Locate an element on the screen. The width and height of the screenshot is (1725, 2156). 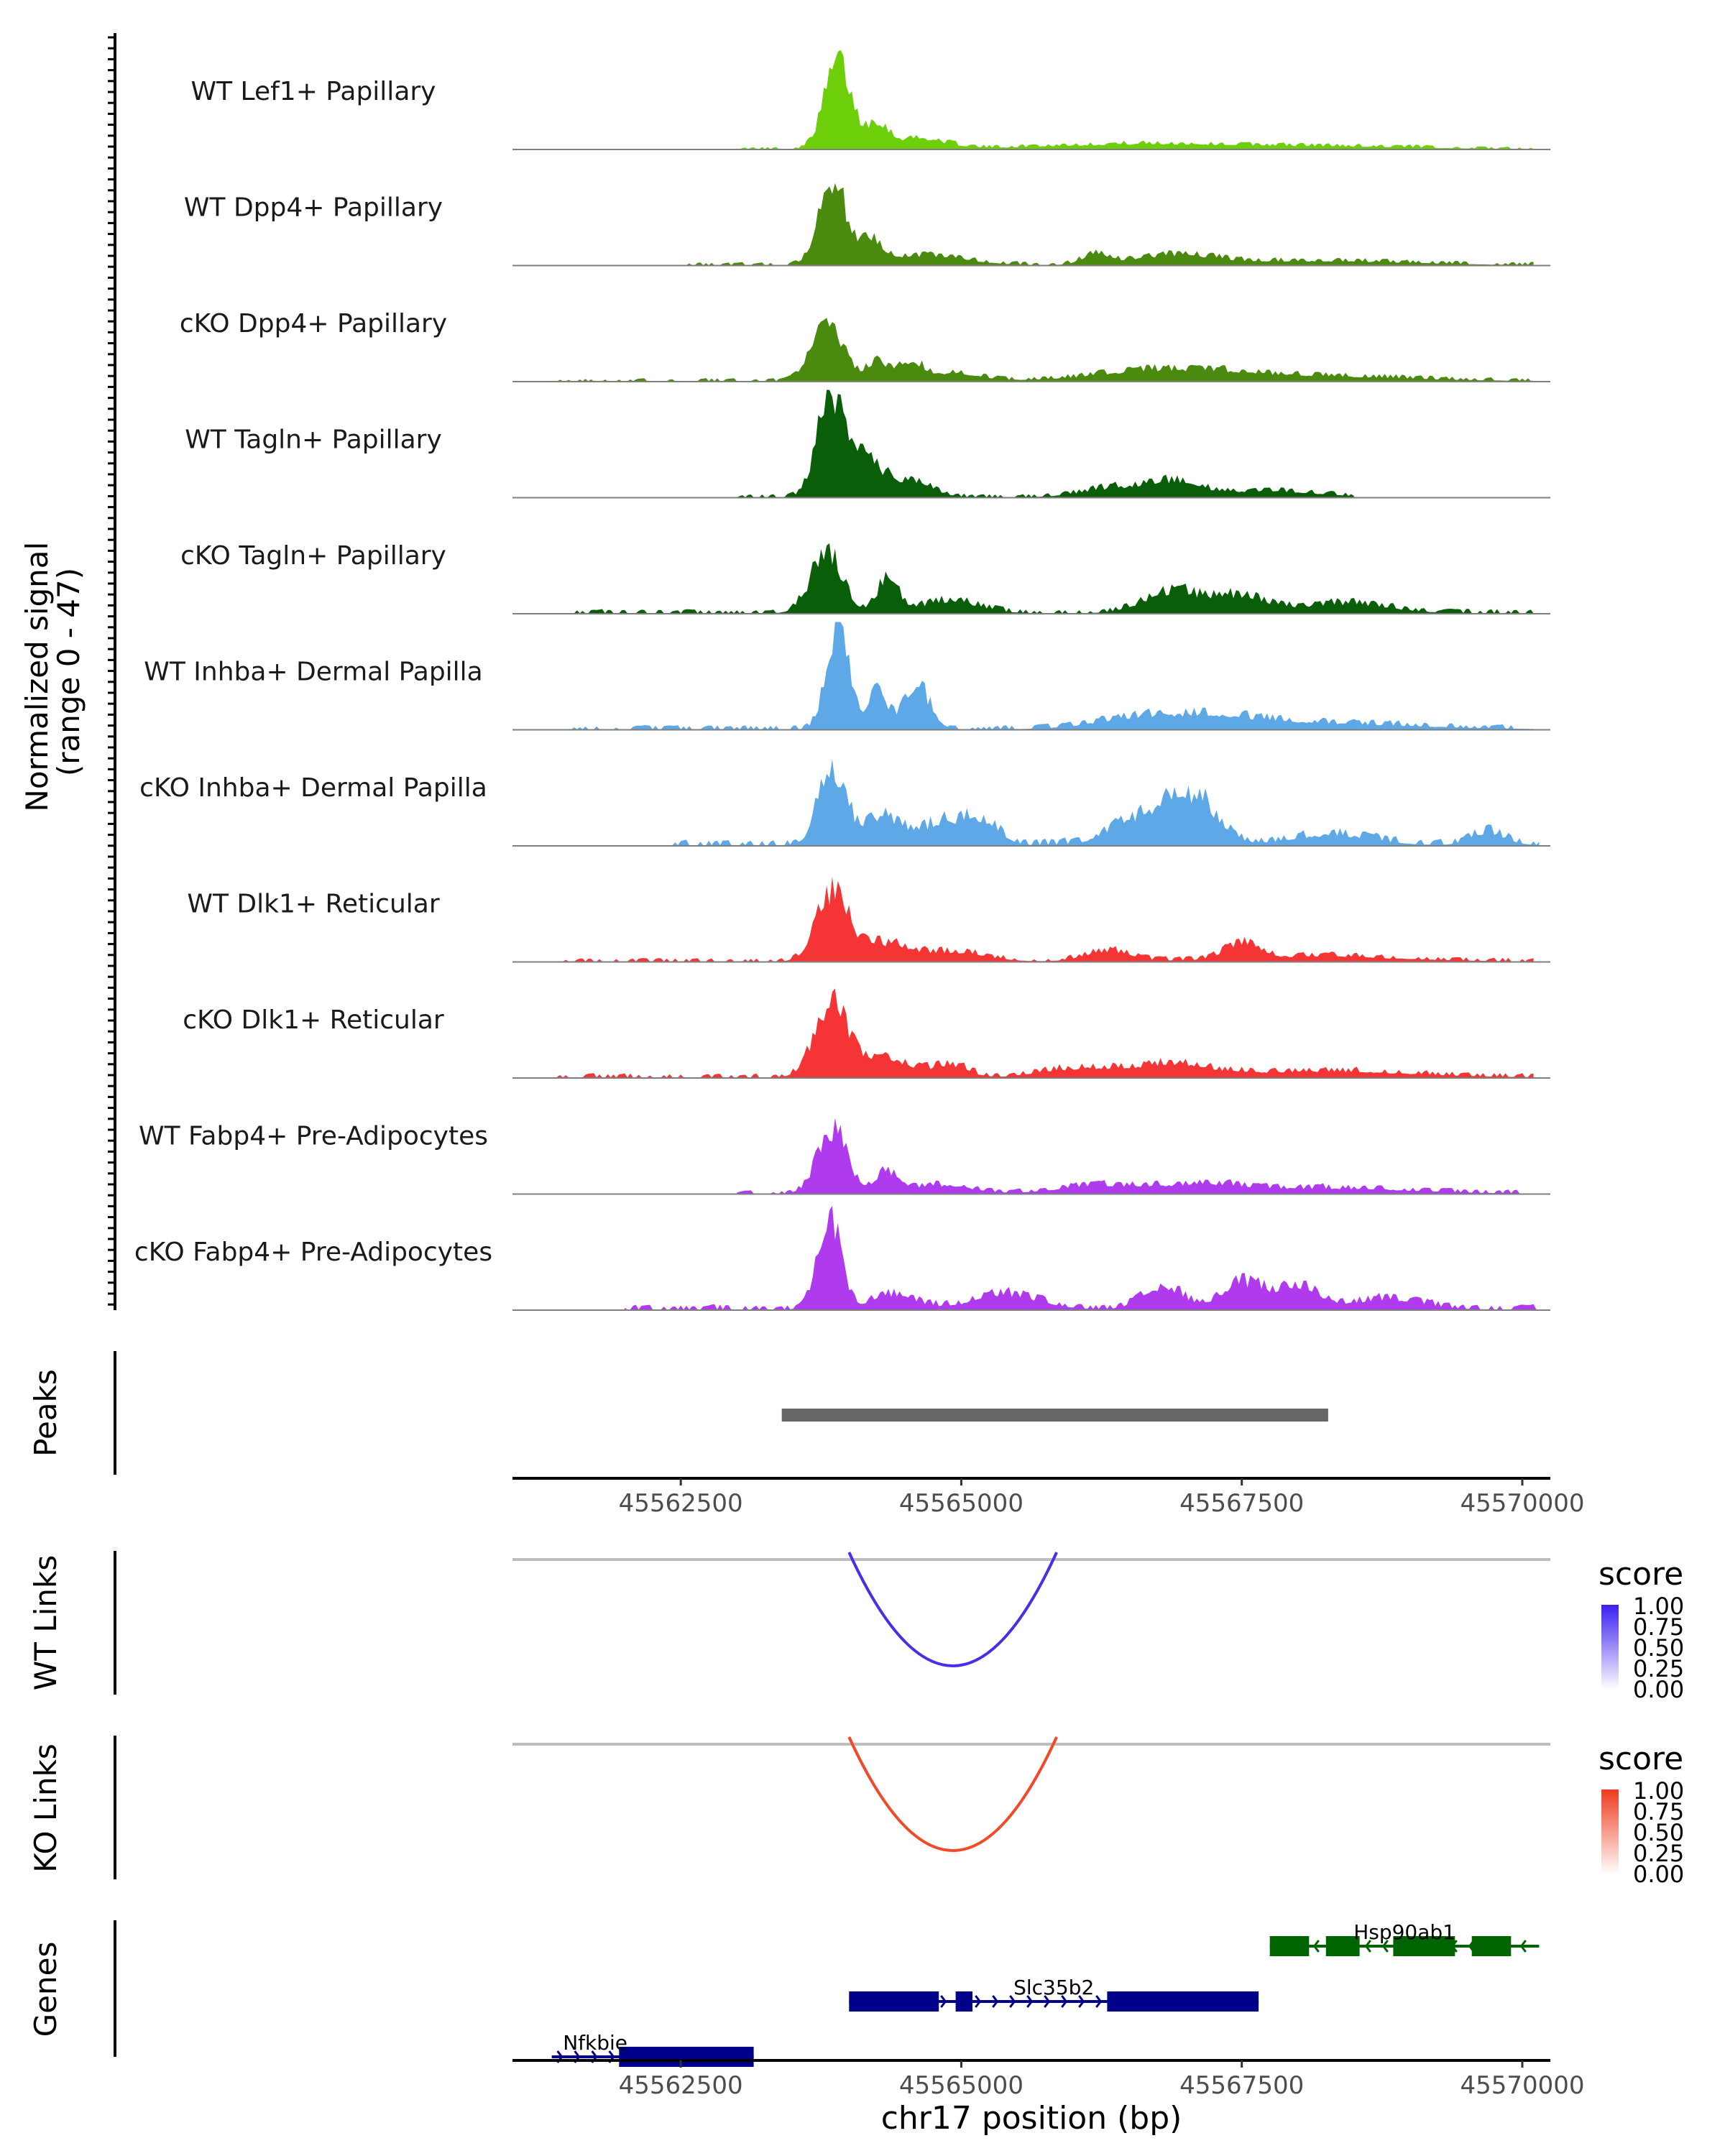
track-label: WT Tagln+ Papillary is located at coordinates (313, 440).